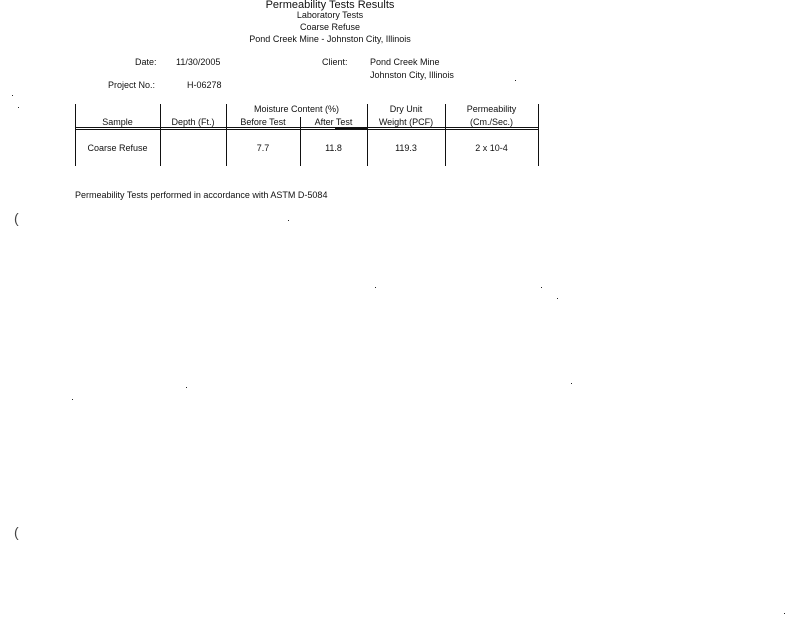 The image size is (800, 618). What do you see at coordinates (330, 5) in the screenshot?
I see `document-title: Permeability Tests Results` at bounding box center [330, 5].